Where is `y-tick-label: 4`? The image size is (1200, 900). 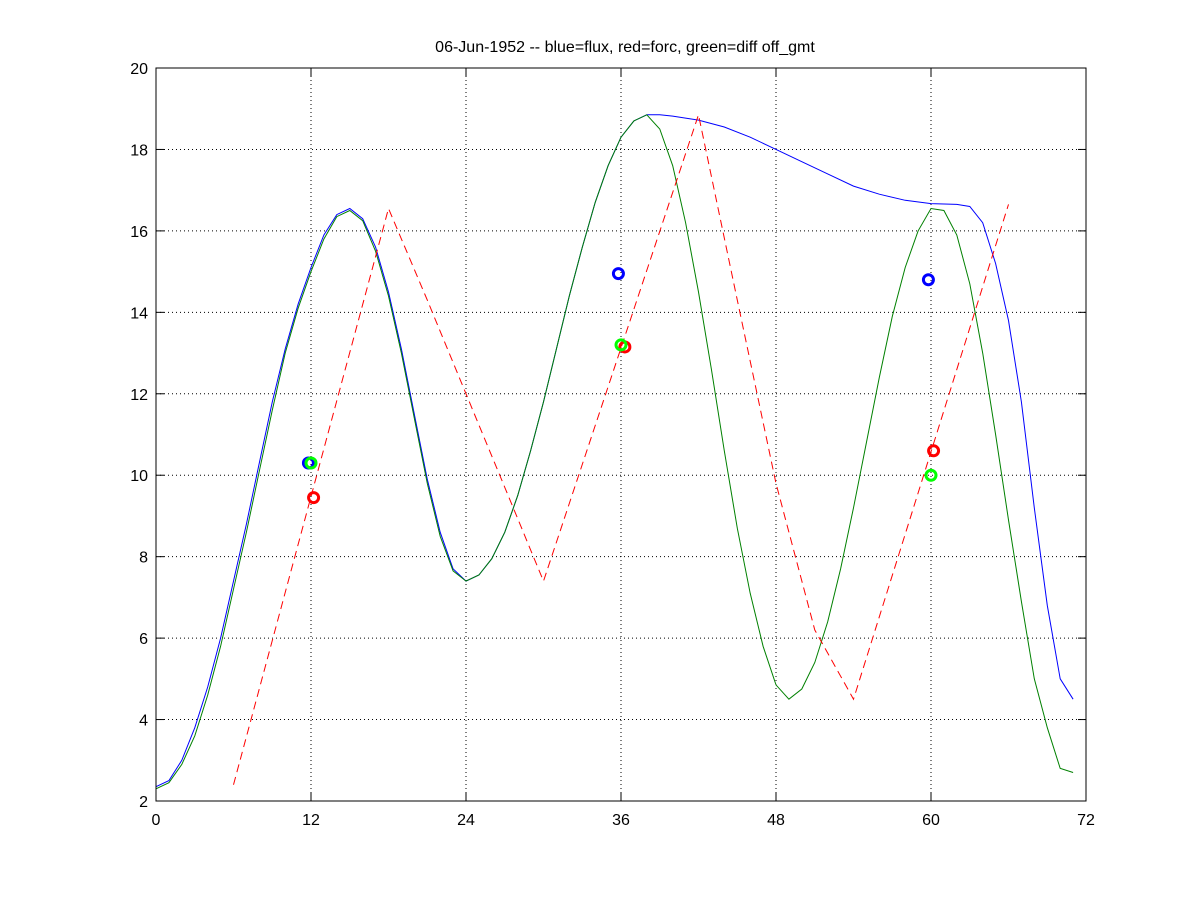
y-tick-label: 4 is located at coordinates (143, 721).